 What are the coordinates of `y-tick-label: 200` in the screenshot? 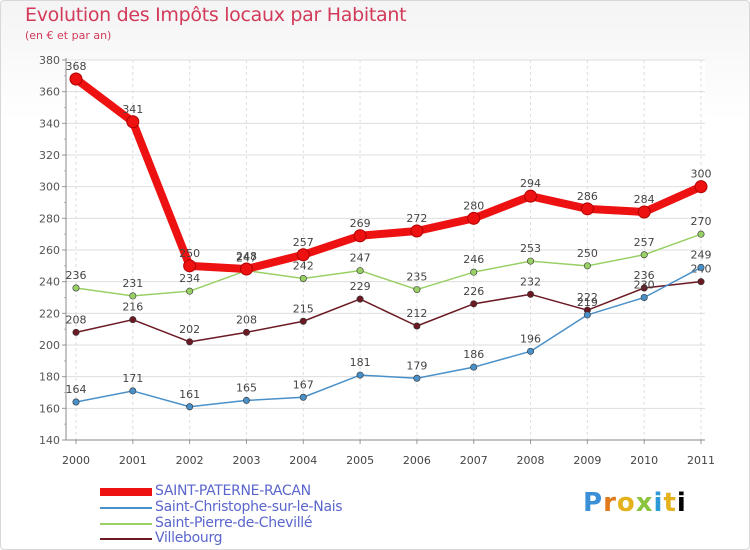 It's located at (49, 345).